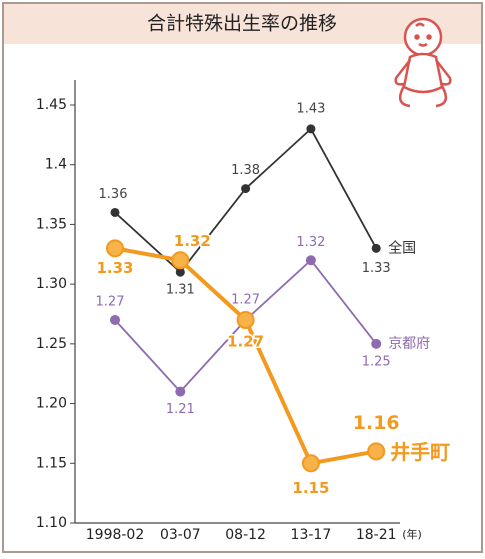 The height and width of the screenshot is (559, 485). Describe the element at coordinates (56, 165) in the screenshot. I see `y-tick-label: 1.4` at that location.